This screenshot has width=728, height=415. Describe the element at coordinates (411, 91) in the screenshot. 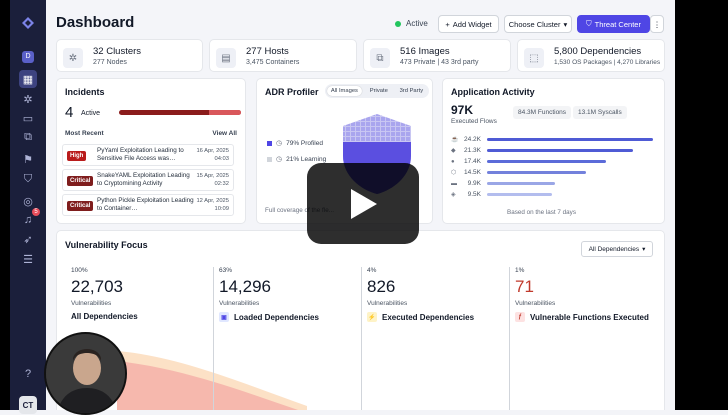

I see `tab-3rd-party: 3rd Party` at that location.